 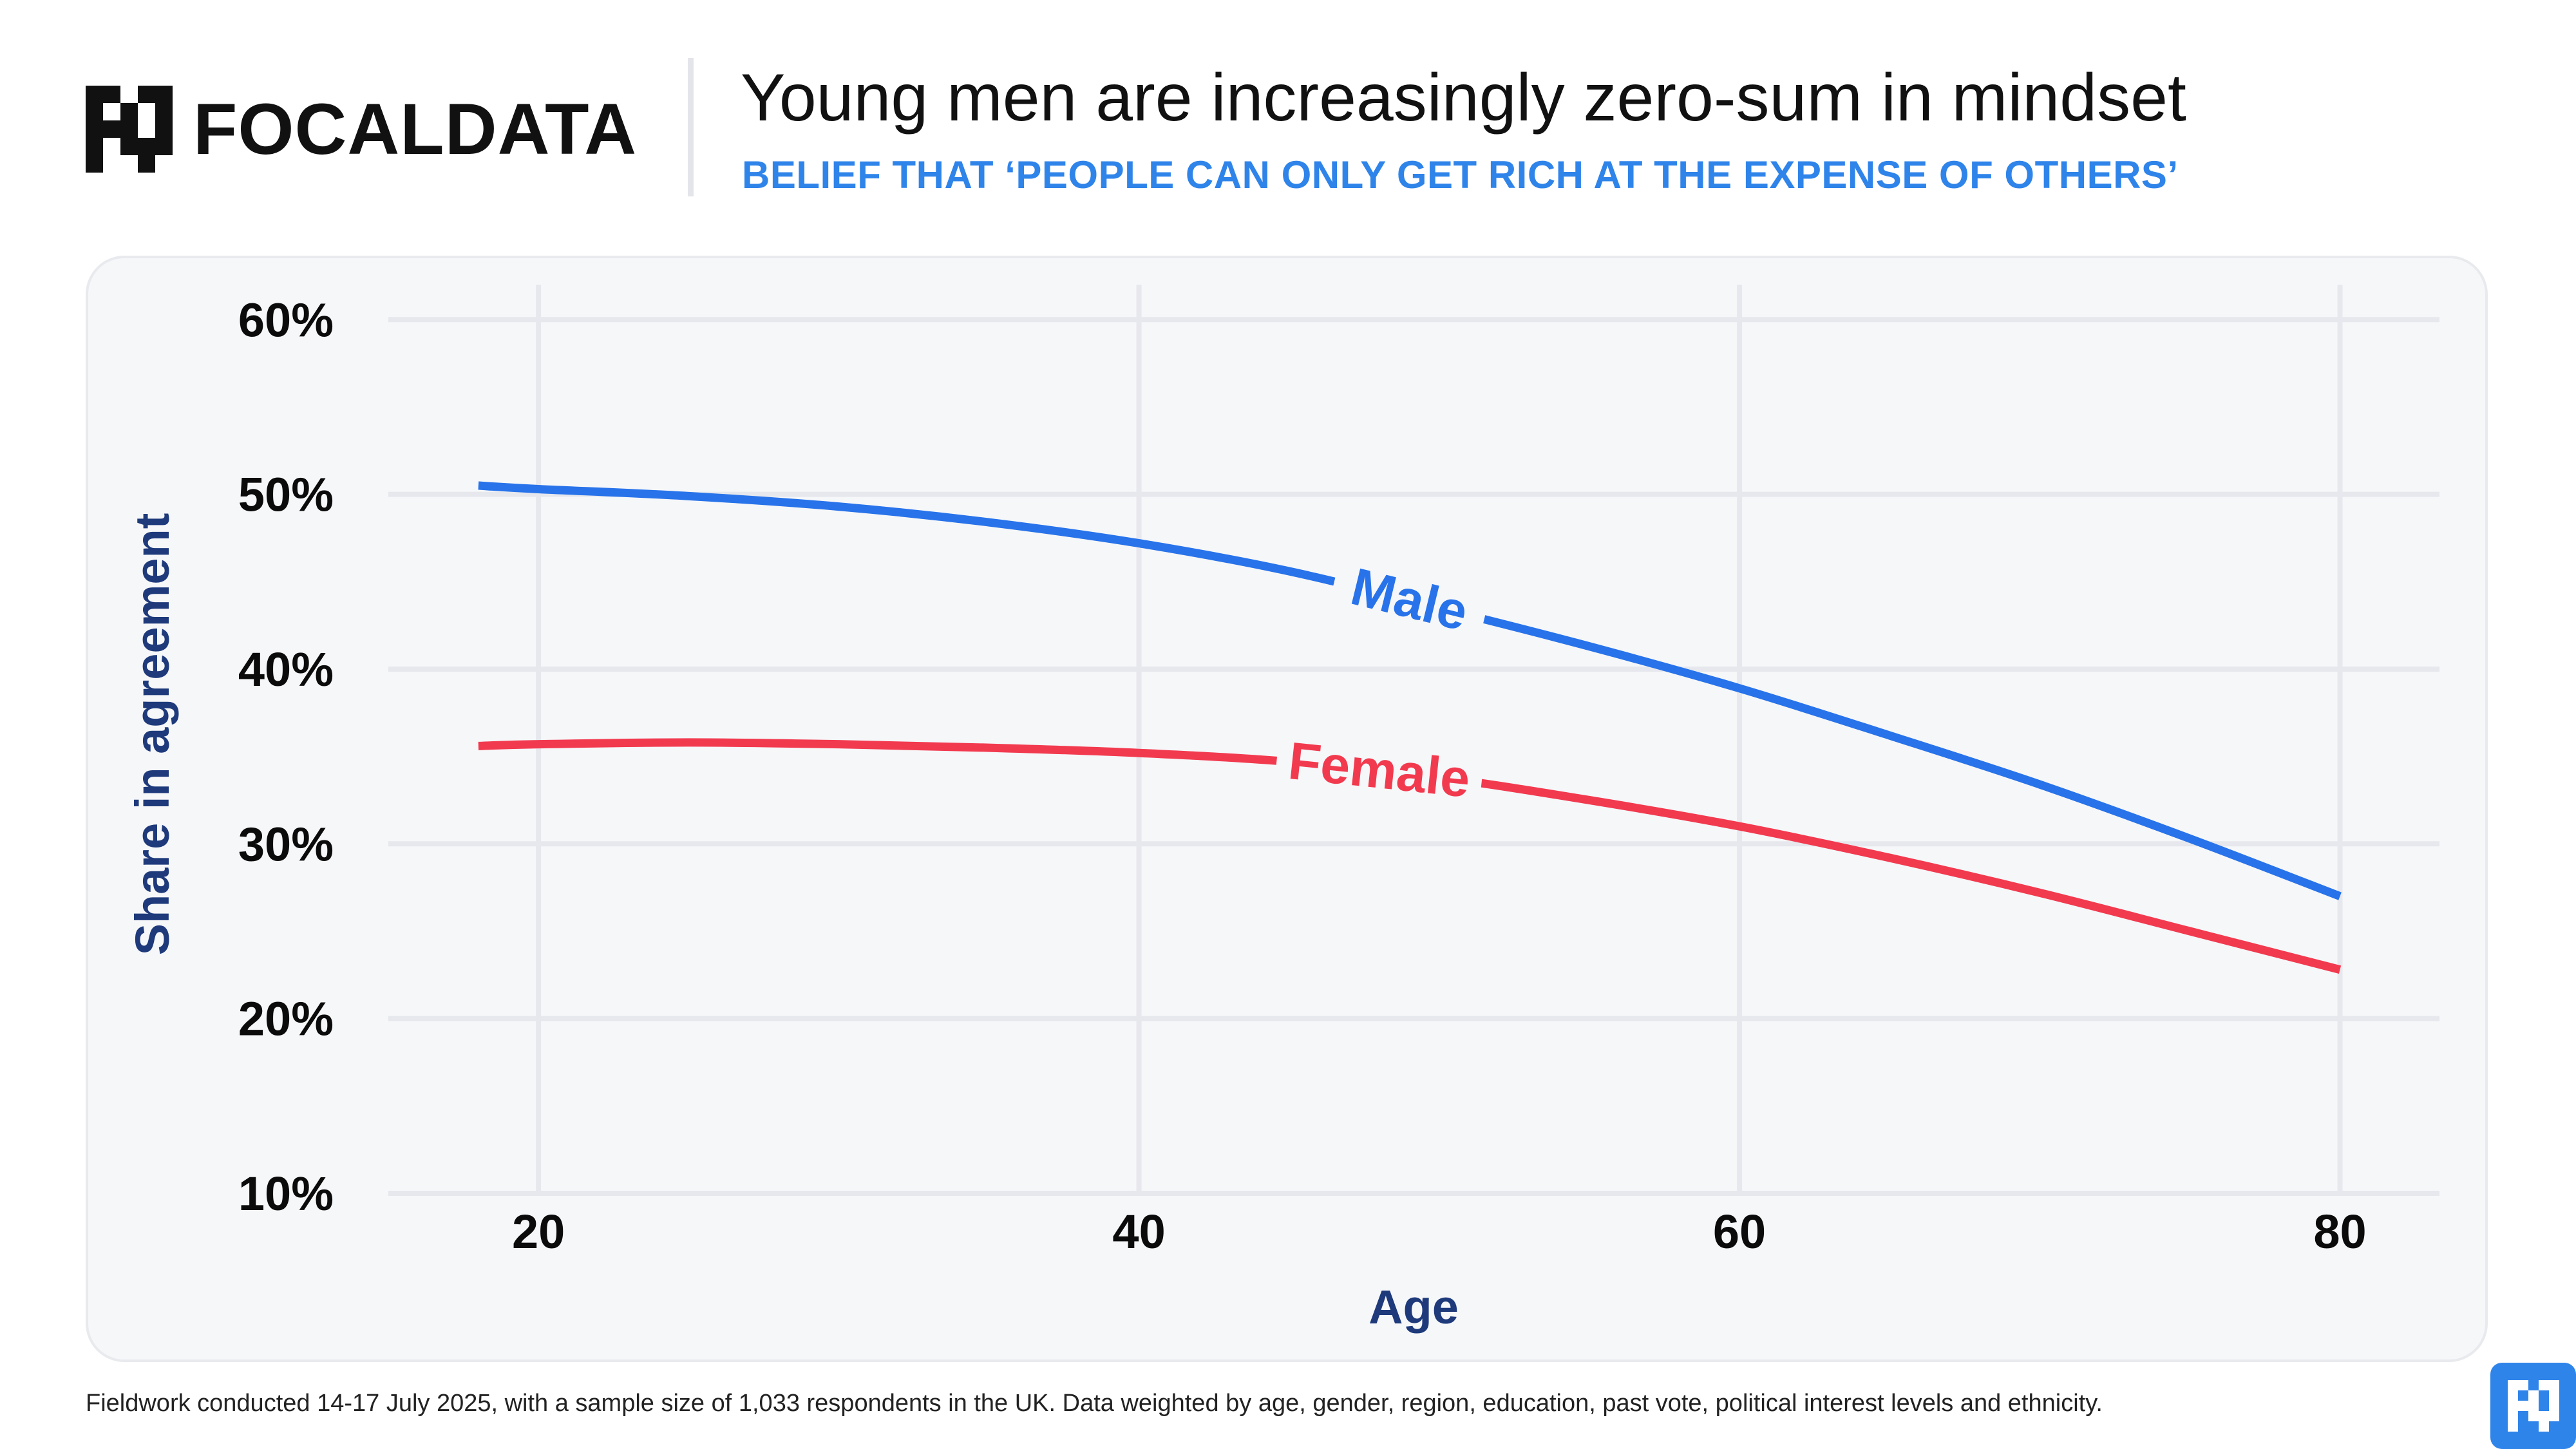 What do you see at coordinates (129, 129) in the screenshot?
I see `focaldata-logo-icon` at bounding box center [129, 129].